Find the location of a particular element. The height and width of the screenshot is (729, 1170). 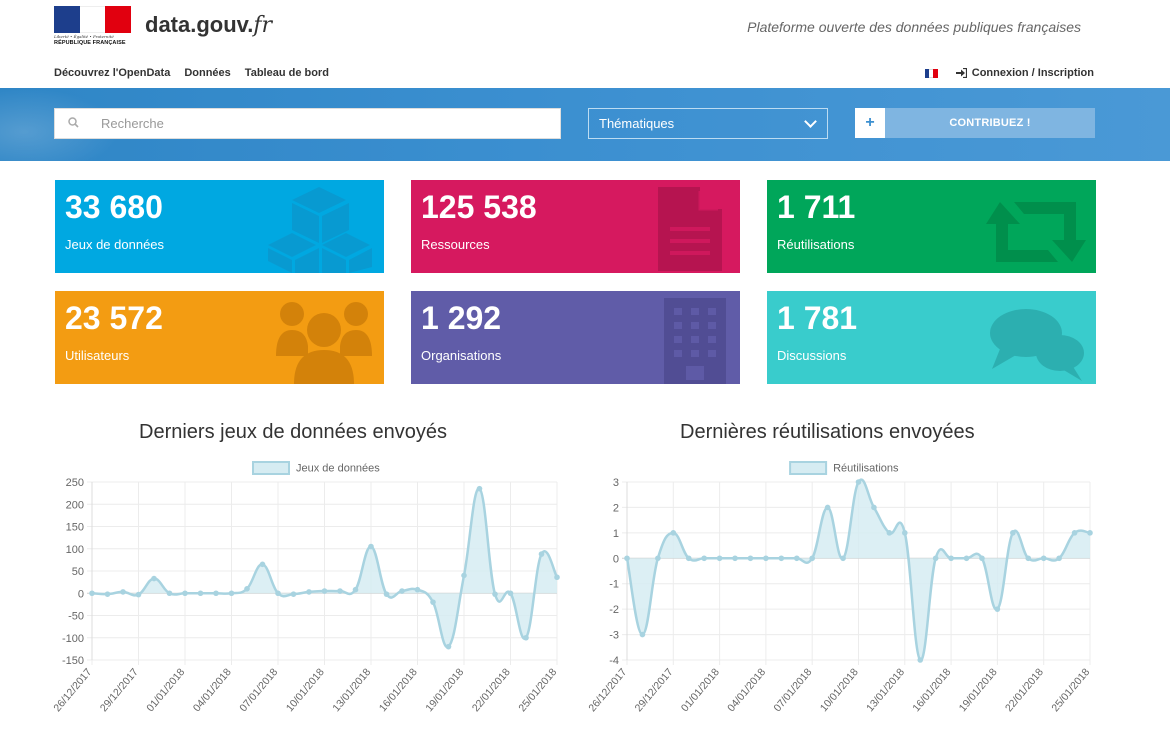

y-tick-label: 1 is located at coordinates (616, 534).